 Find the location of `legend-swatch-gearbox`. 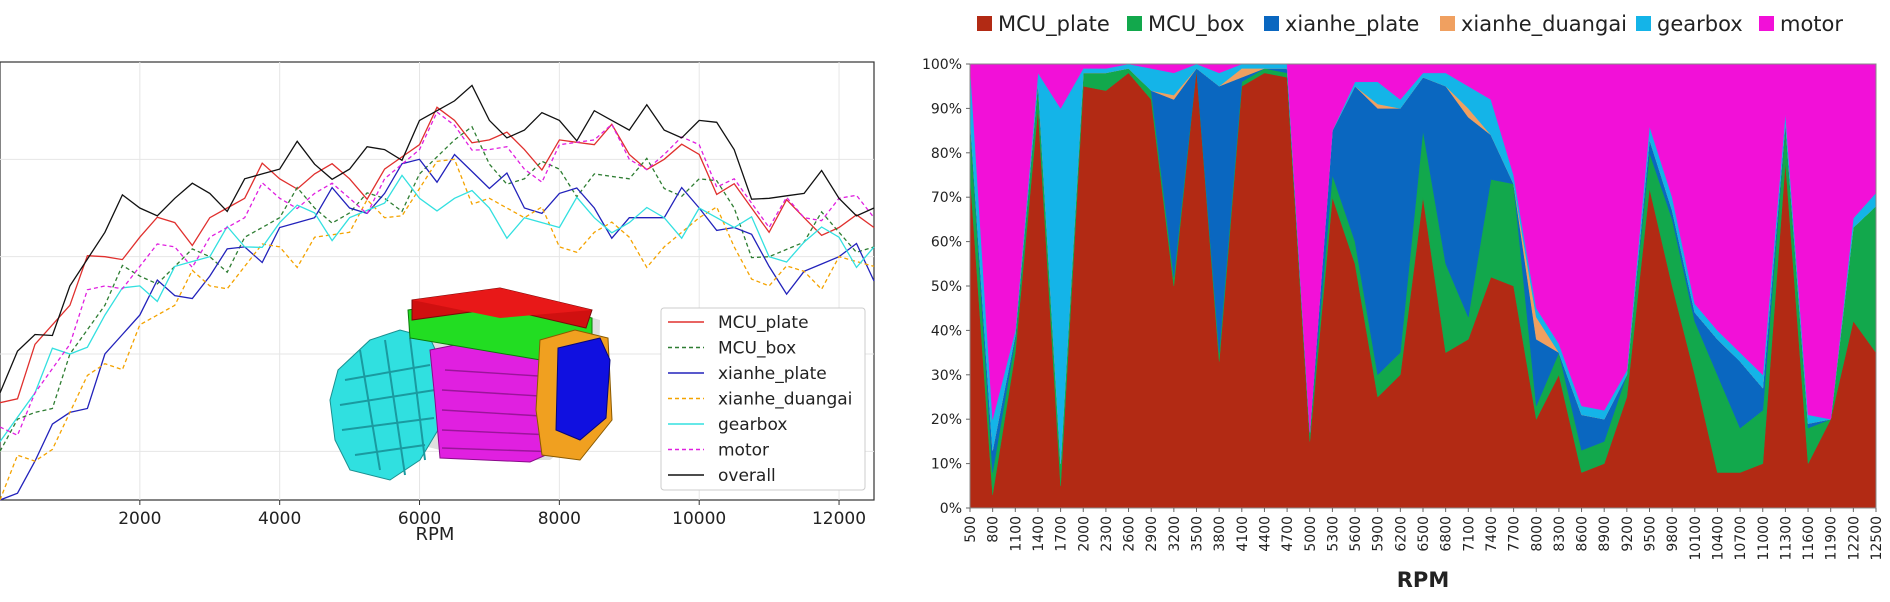

legend-swatch-gearbox is located at coordinates (1643, 23).